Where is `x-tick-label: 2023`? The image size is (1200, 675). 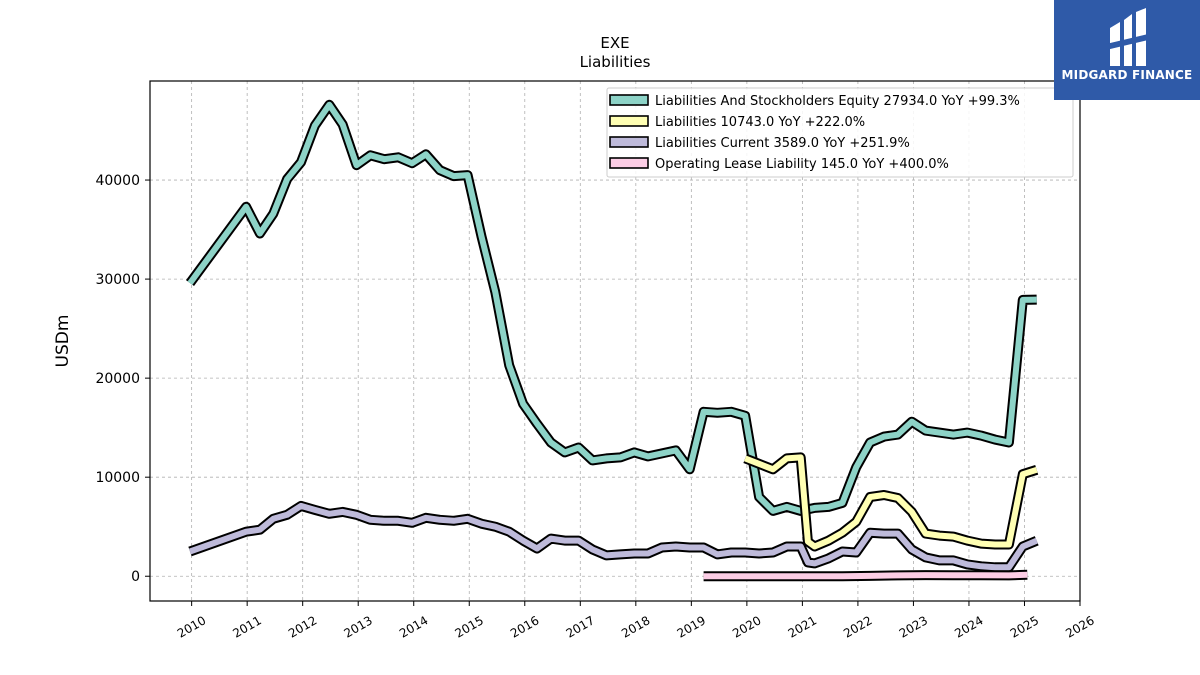 x-tick-label: 2023 is located at coordinates (913, 626).